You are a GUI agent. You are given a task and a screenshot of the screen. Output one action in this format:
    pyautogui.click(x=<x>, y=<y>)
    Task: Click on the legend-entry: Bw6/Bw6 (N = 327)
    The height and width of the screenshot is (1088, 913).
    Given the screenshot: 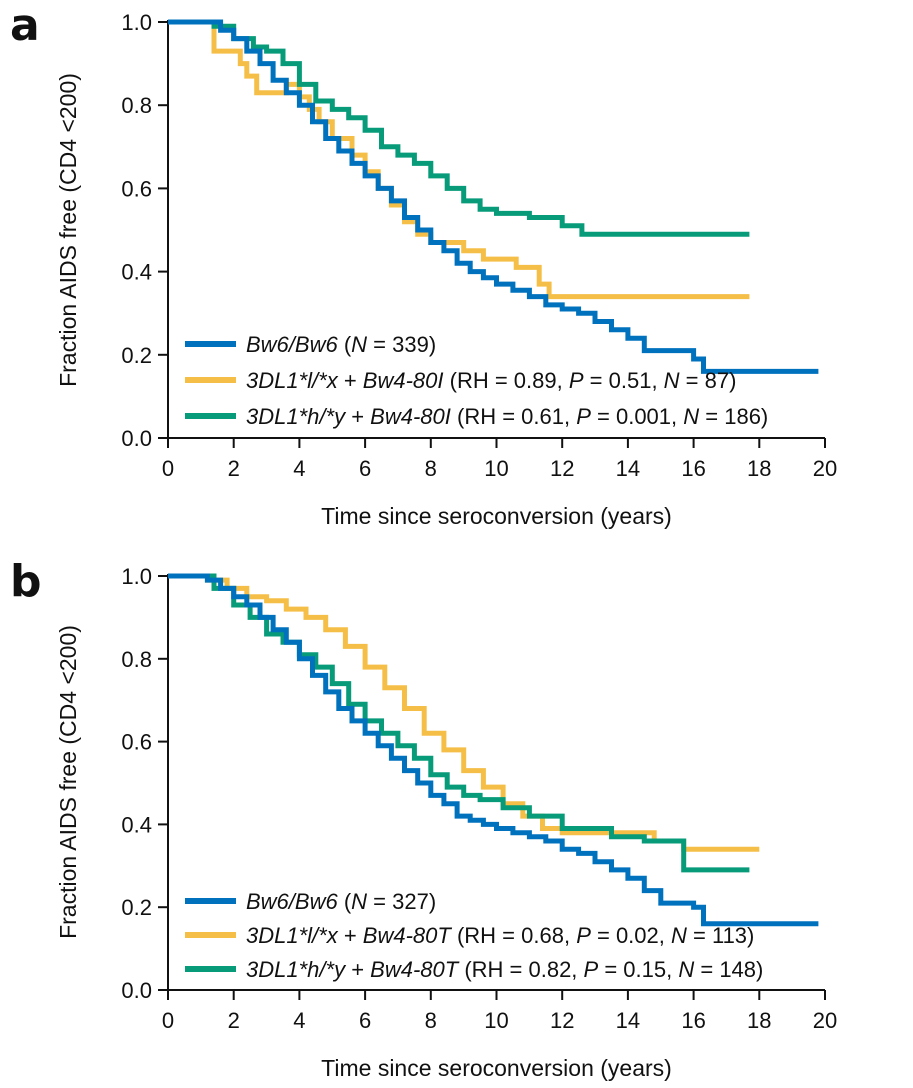 What is the action you would take?
    pyautogui.click(x=341, y=901)
    